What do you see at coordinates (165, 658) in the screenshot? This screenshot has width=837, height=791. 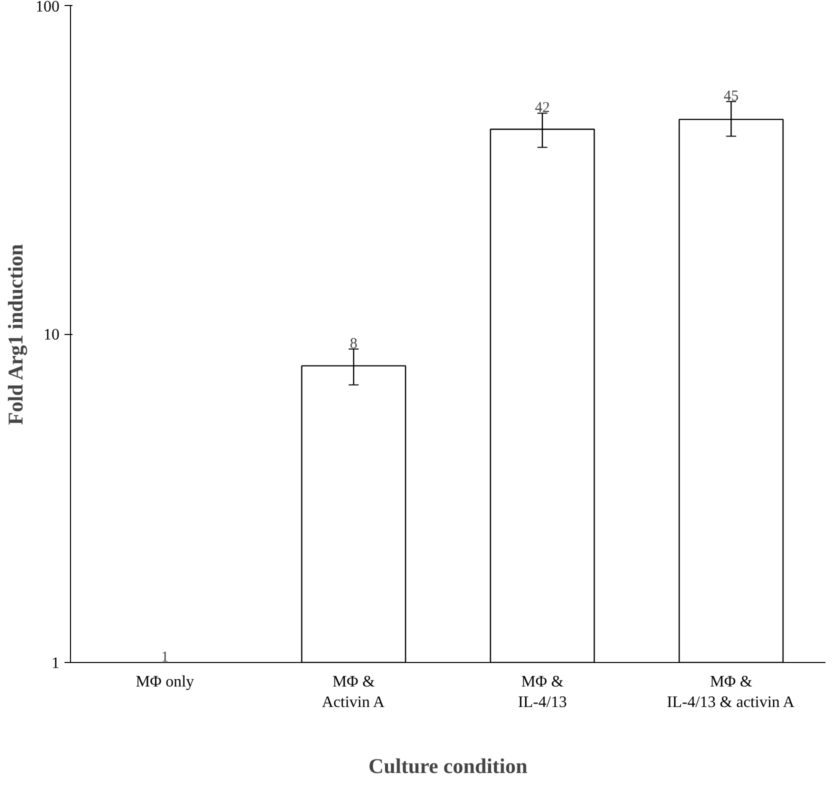 I see `data-label: 1` at bounding box center [165, 658].